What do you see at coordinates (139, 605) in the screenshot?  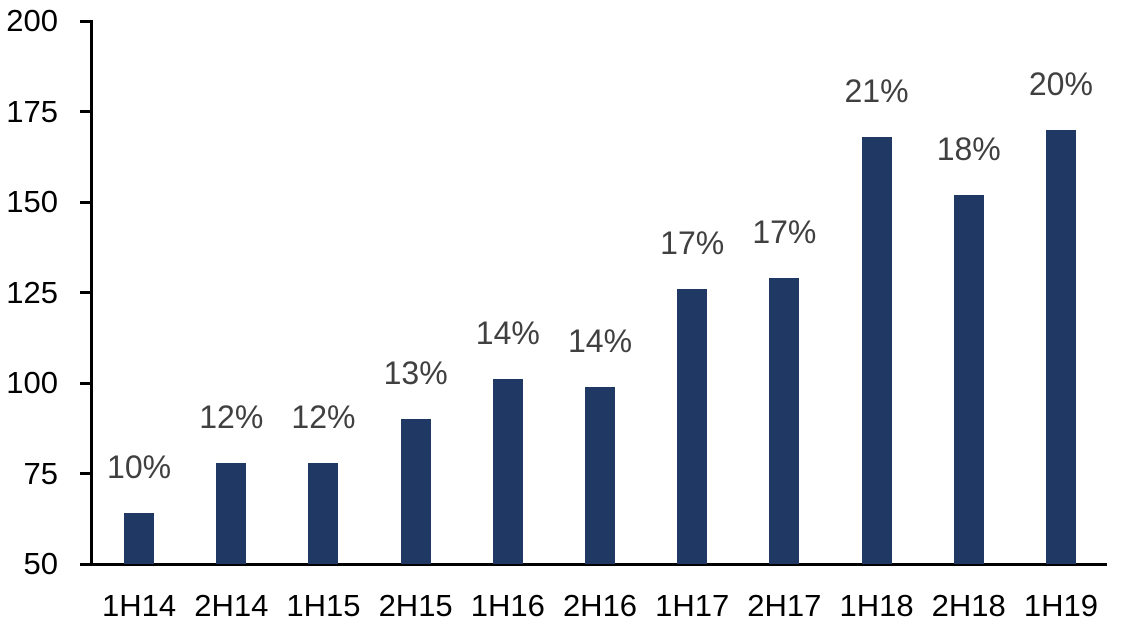 I see `x-category-label: 1H14` at bounding box center [139, 605].